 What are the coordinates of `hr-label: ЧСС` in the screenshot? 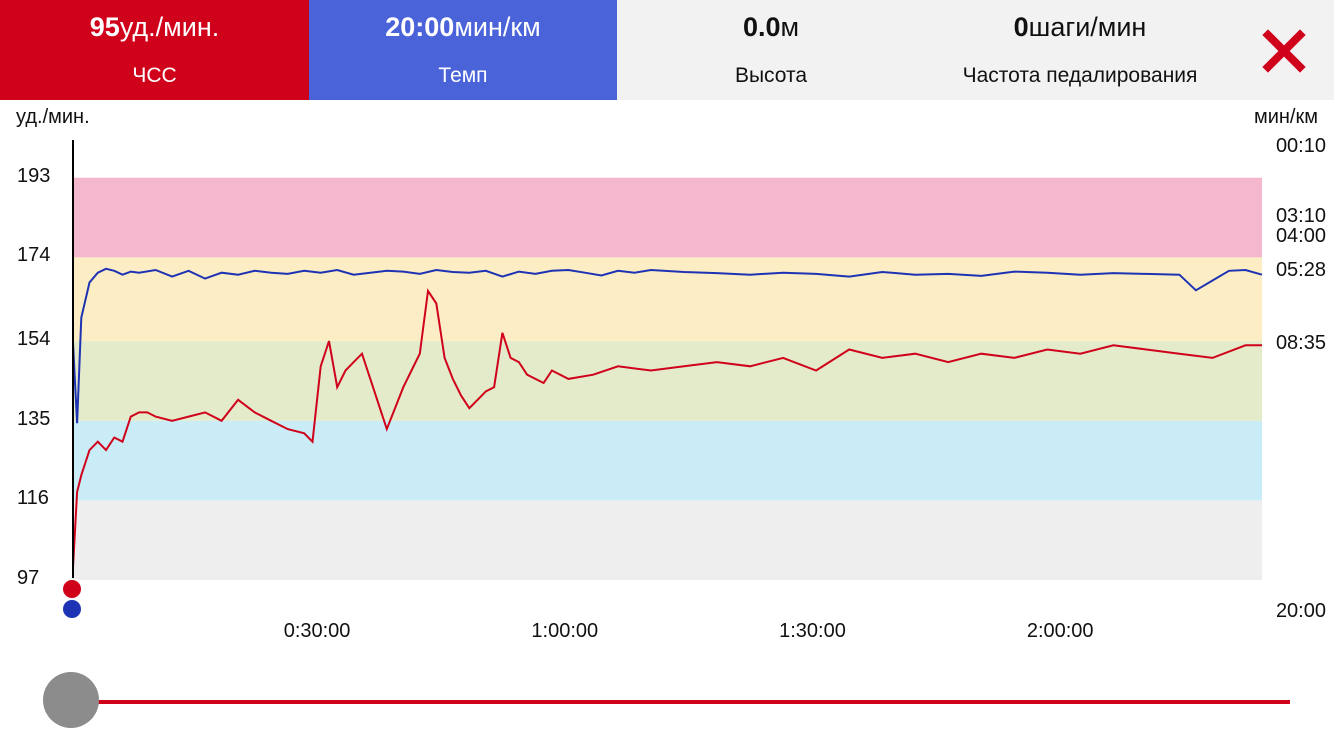 It's located at (154, 75).